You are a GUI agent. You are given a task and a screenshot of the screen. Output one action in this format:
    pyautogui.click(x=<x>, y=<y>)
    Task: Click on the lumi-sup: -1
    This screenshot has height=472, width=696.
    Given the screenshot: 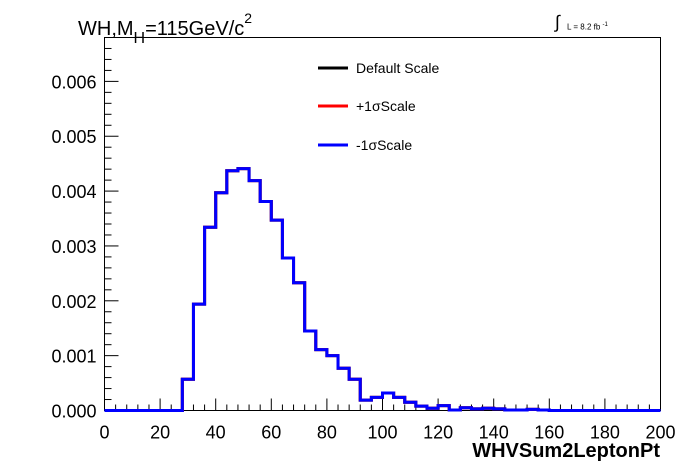 What is the action you would take?
    pyautogui.click(x=605, y=25)
    